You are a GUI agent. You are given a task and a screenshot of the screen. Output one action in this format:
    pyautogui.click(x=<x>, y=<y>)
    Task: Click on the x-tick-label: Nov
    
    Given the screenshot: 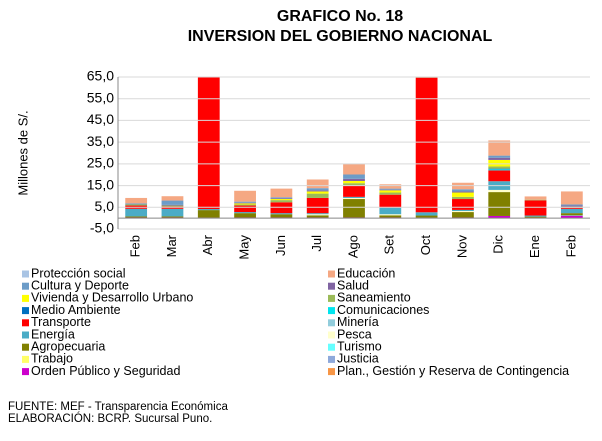 What is the action you would take?
    pyautogui.click(x=461, y=247)
    